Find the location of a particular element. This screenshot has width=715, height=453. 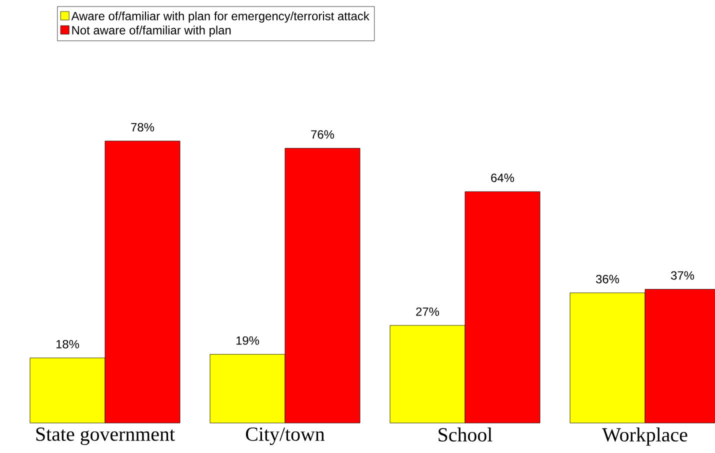

data-label: 36% is located at coordinates (608, 279).